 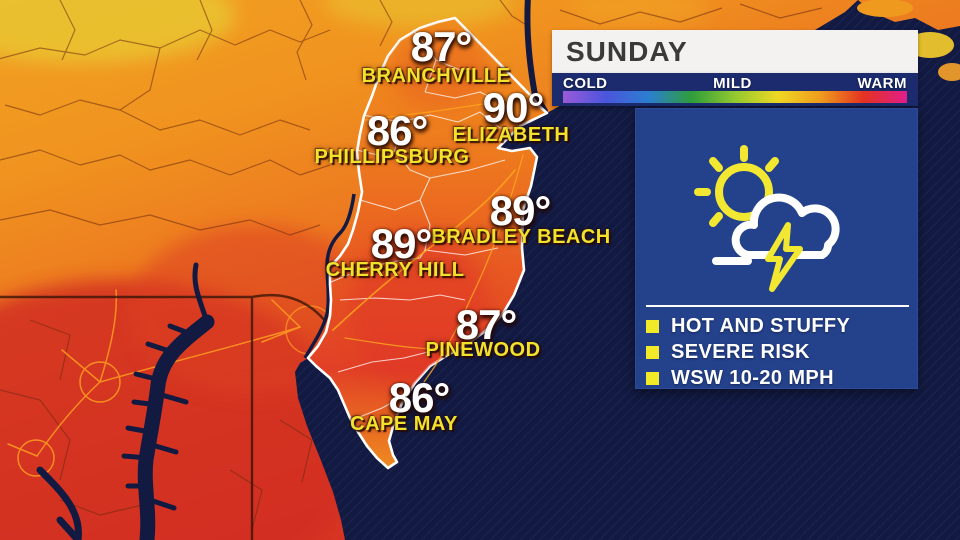 What do you see at coordinates (777, 306) in the screenshot?
I see `divider` at bounding box center [777, 306].